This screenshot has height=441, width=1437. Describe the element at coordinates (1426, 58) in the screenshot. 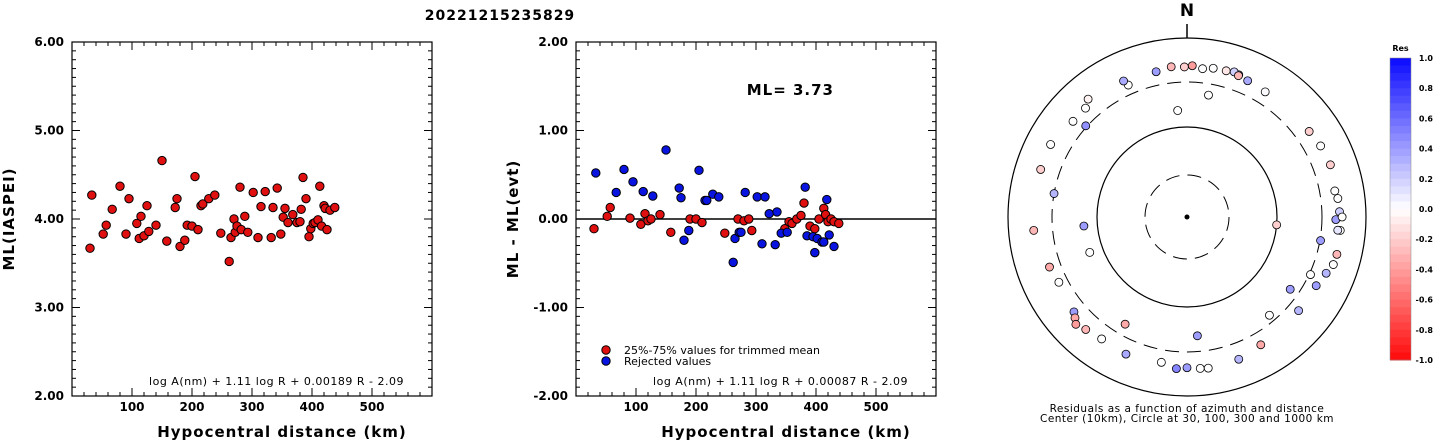

I see `colorbar-tick-label: 1.0` at that location.